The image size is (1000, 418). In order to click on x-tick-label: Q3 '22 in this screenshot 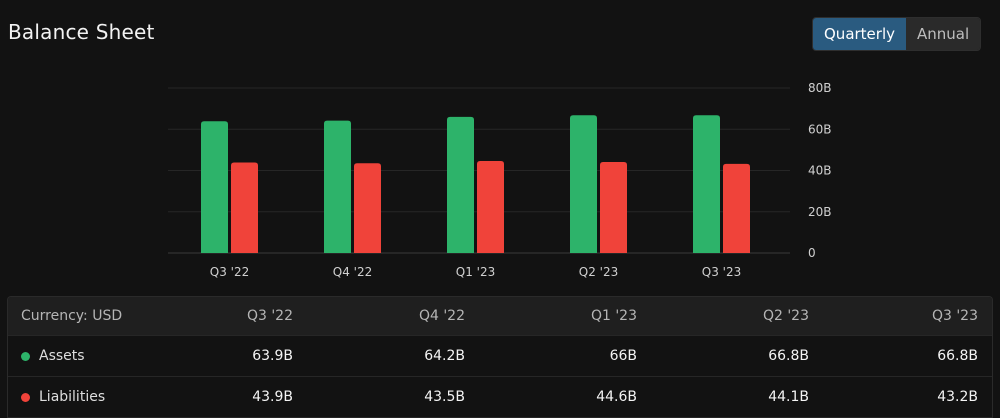, I will do `click(229, 272)`.